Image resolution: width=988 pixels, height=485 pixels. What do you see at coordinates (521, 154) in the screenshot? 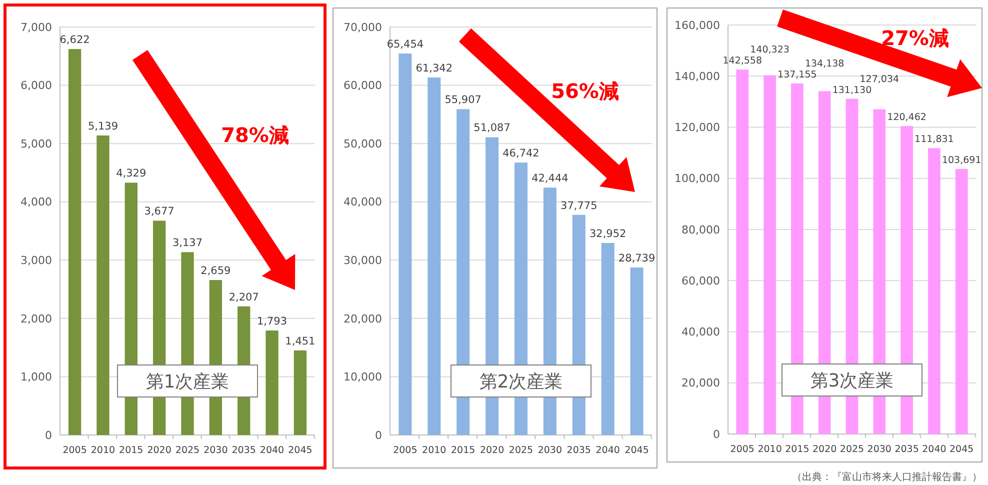
I see `data-label: 46,742` at bounding box center [521, 154].